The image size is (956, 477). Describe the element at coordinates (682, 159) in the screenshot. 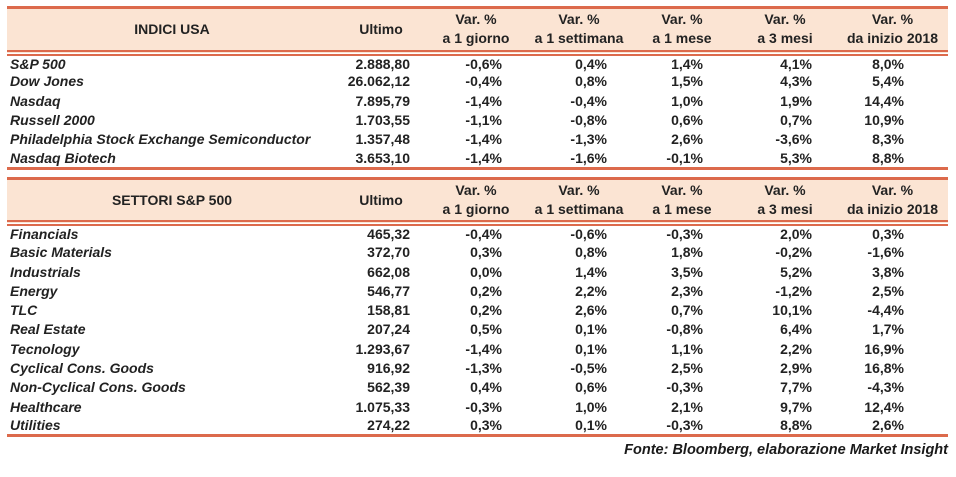

I see `cell-var-pct: -0,1%` at that location.